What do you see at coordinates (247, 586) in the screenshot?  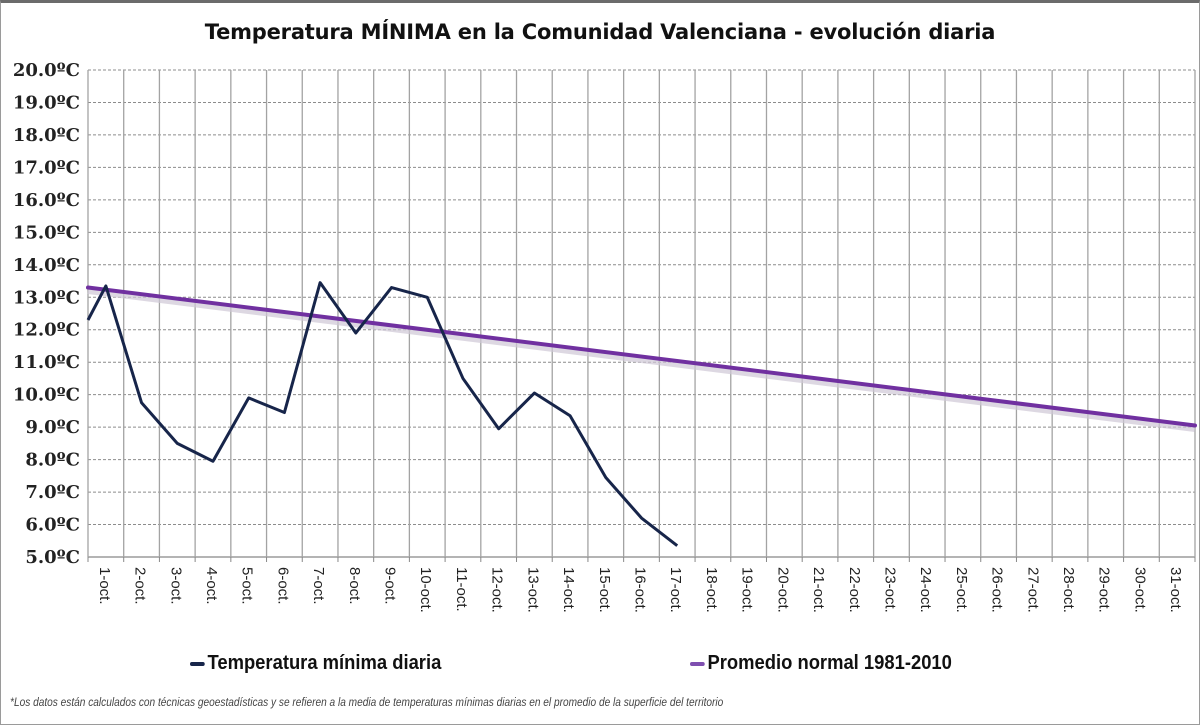 I see `x-tick-label: 5-oct.` at bounding box center [247, 586].